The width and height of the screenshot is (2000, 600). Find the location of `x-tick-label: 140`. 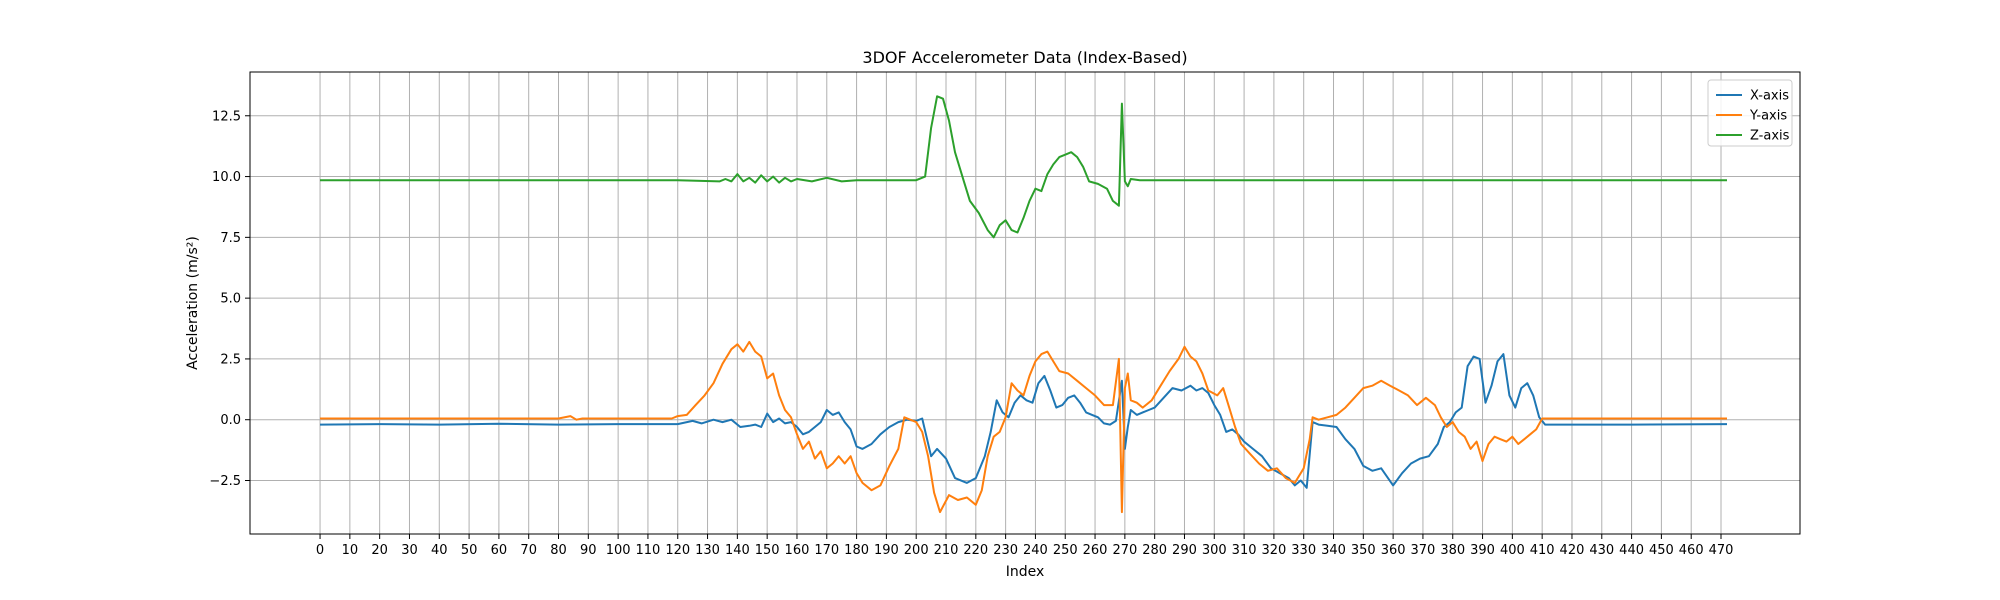

x-tick-label: 140 is located at coordinates (737, 550).